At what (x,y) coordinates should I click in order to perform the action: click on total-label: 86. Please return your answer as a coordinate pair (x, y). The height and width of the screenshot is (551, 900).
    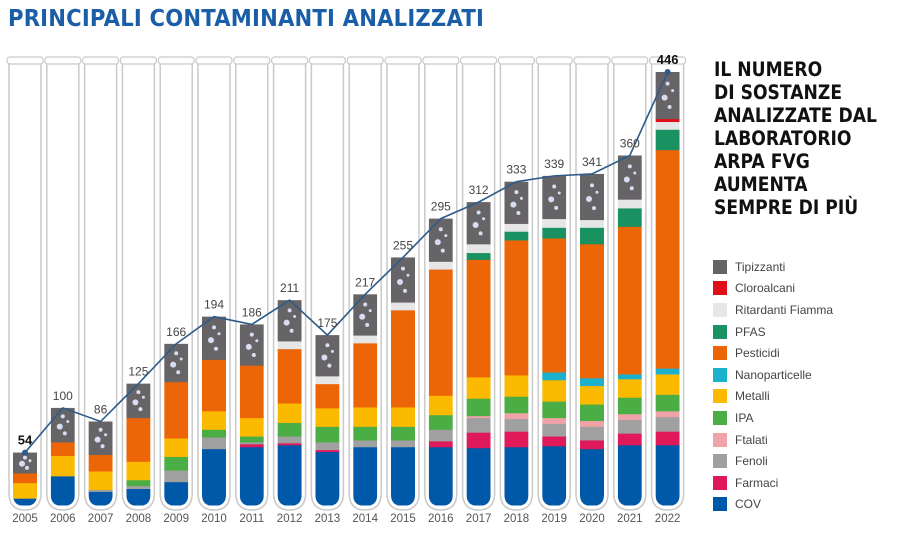
    Looking at the image, I should click on (101, 410).